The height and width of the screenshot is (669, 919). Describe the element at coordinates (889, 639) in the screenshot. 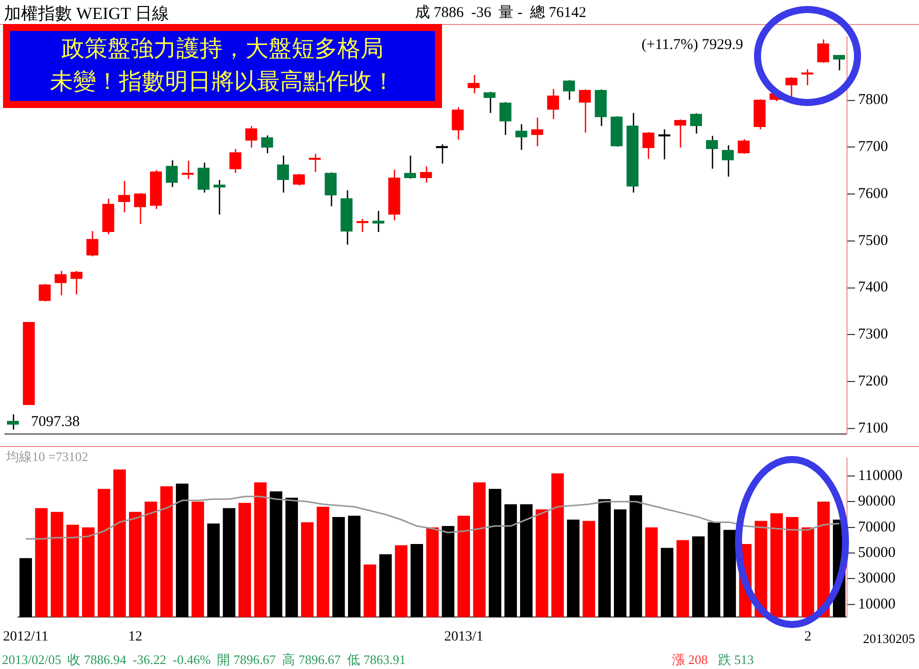

I see `text: 20130205` at that location.